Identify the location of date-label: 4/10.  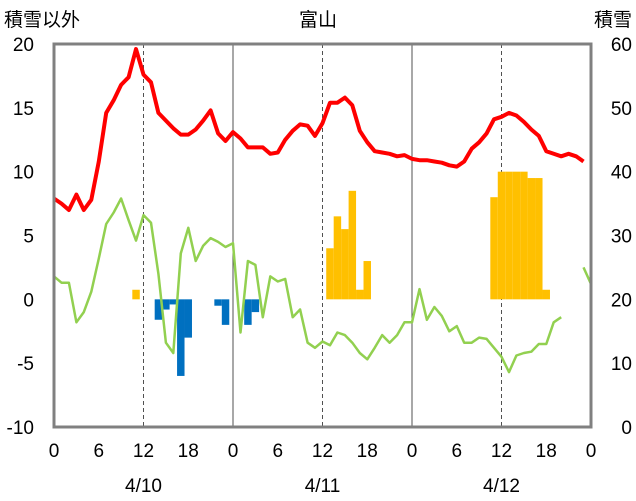
(143, 486).